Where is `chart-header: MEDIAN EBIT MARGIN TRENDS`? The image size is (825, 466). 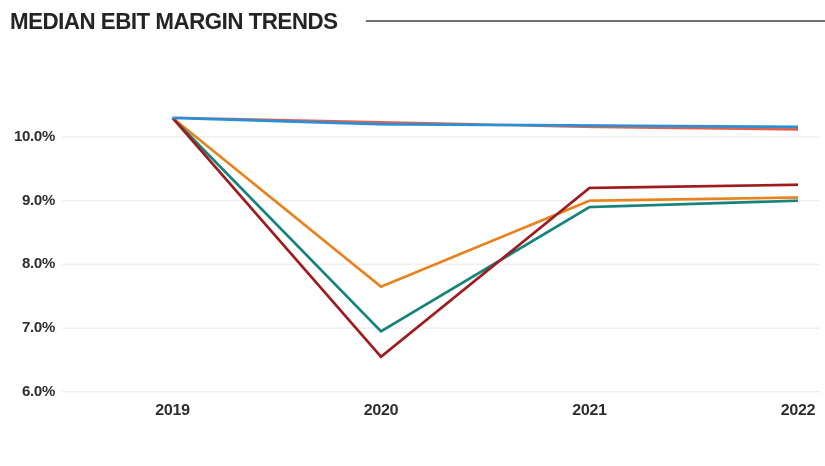 chart-header: MEDIAN EBIT MARGIN TRENDS is located at coordinates (412, 20).